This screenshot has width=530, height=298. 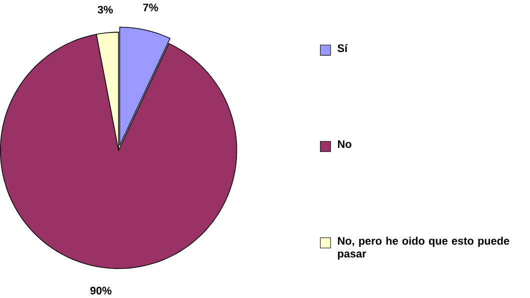 What do you see at coordinates (345, 144) in the screenshot?
I see `legend-label: No` at bounding box center [345, 144].